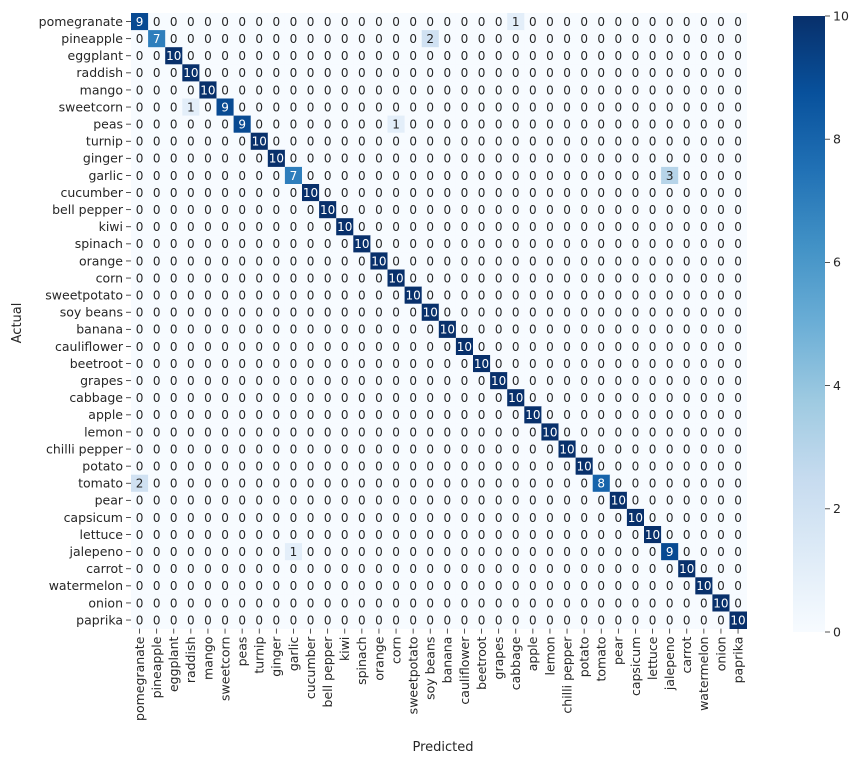  Describe the element at coordinates (91, 192) in the screenshot. I see `y-tick-label: cucumber` at that location.